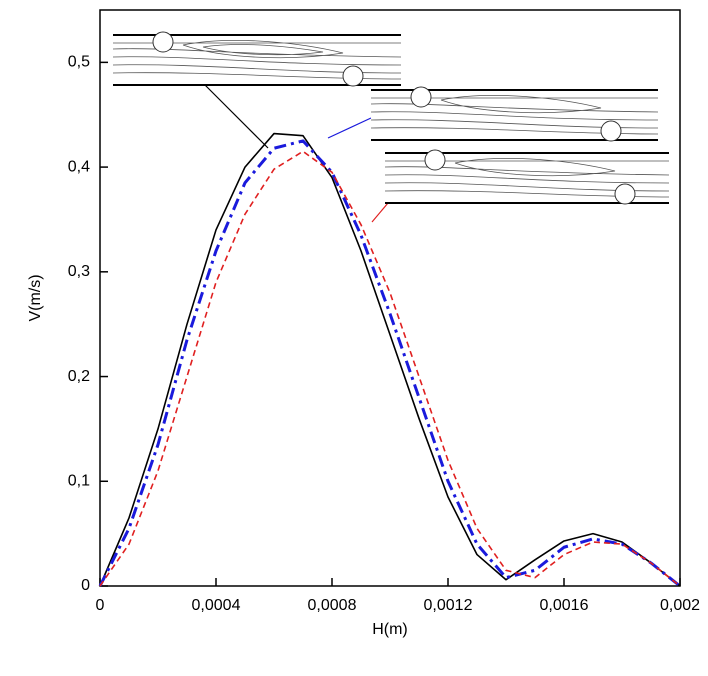 The image size is (708, 676). Describe the element at coordinates (79, 62) in the screenshot. I see `y-tick-label: 0,5` at that location.